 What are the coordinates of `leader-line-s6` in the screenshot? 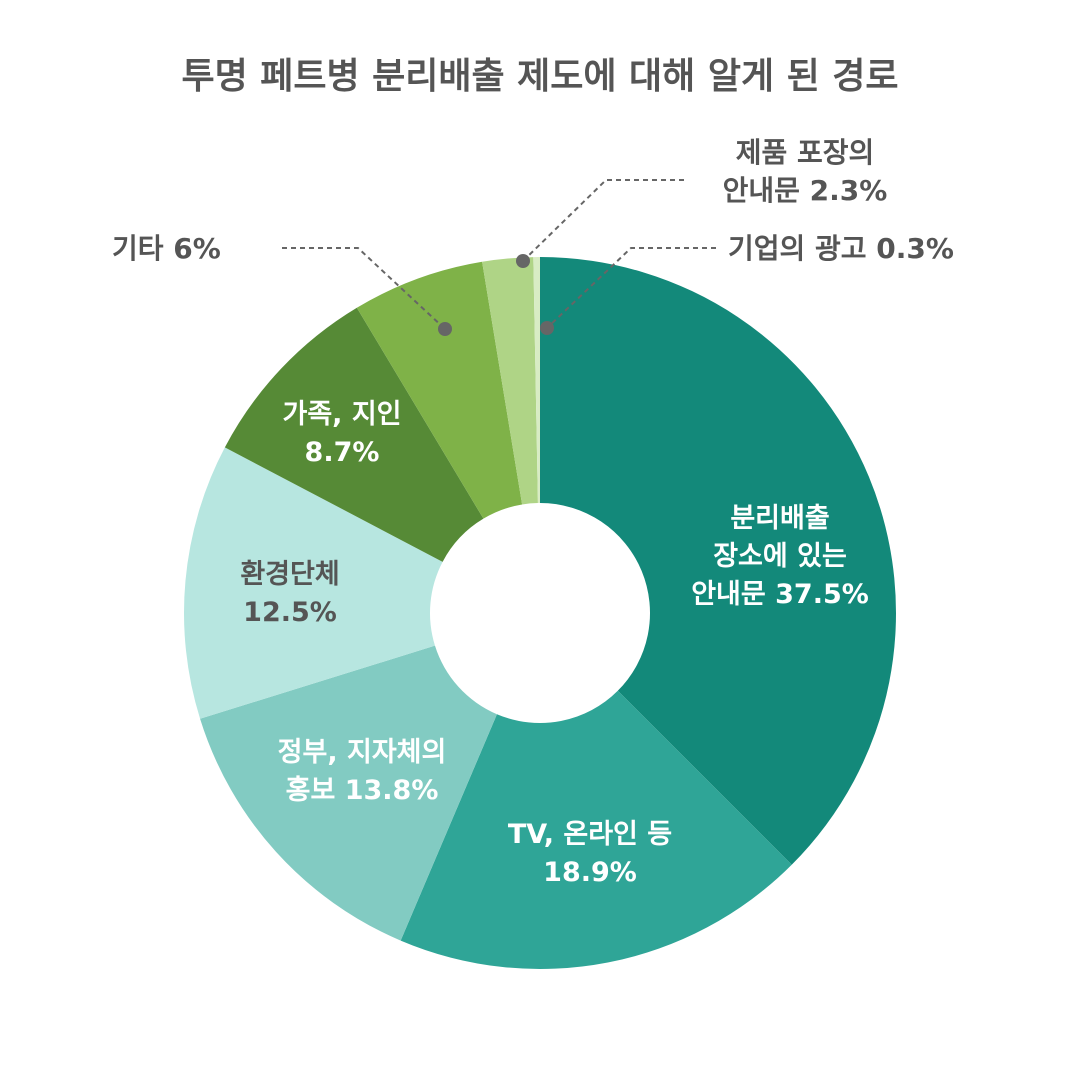 It's located at (364, 288).